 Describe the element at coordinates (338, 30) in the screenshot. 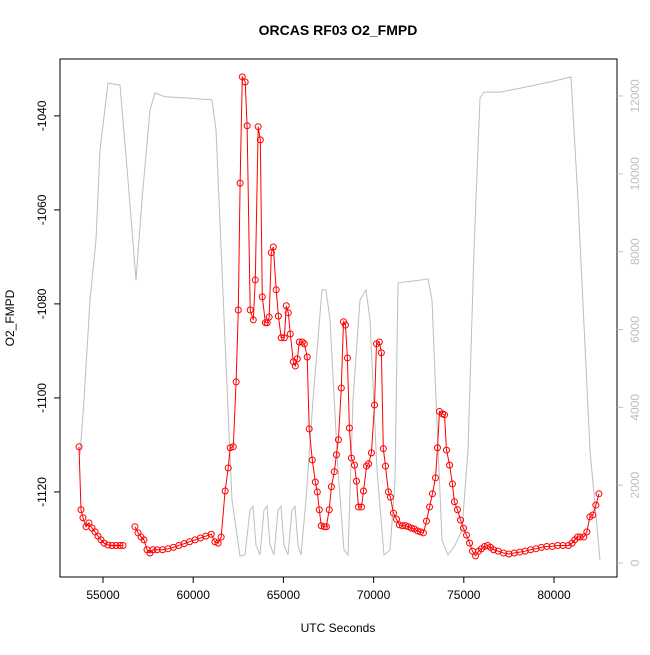

I see `chart-title: ORCAS RF03 O2_FMPD` at that location.